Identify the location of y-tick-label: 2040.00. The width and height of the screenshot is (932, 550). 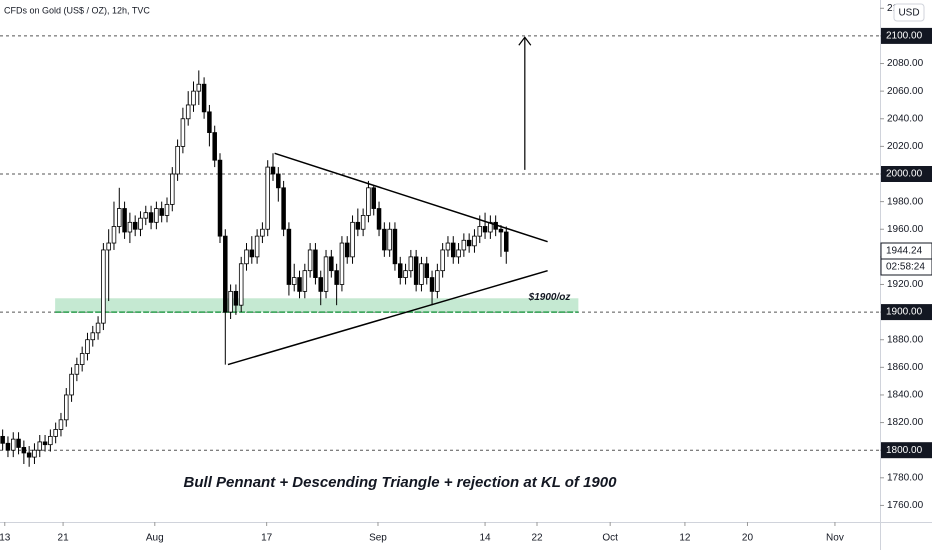
(905, 118).